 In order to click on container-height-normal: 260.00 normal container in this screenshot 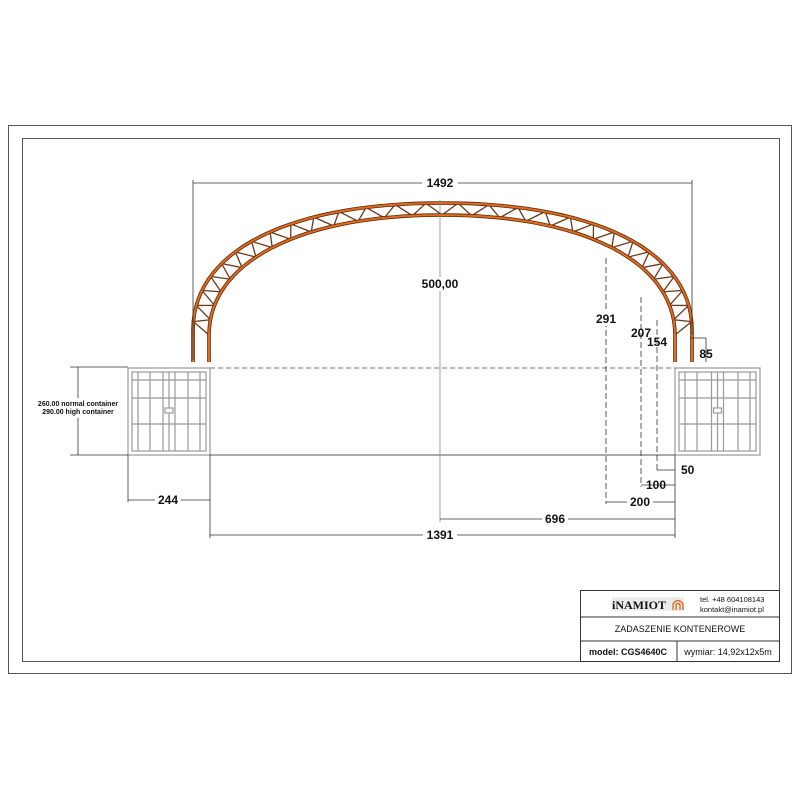, I will do `click(78, 404)`.